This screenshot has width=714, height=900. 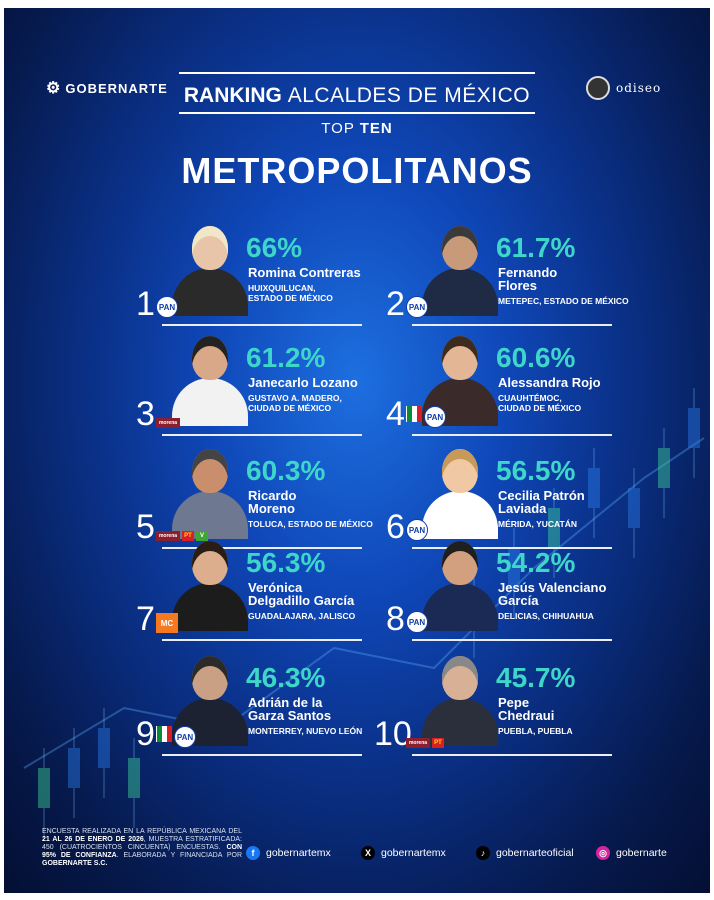 I want to click on candidate-name-line: Cecilia Patrón, so click(x=541, y=495).